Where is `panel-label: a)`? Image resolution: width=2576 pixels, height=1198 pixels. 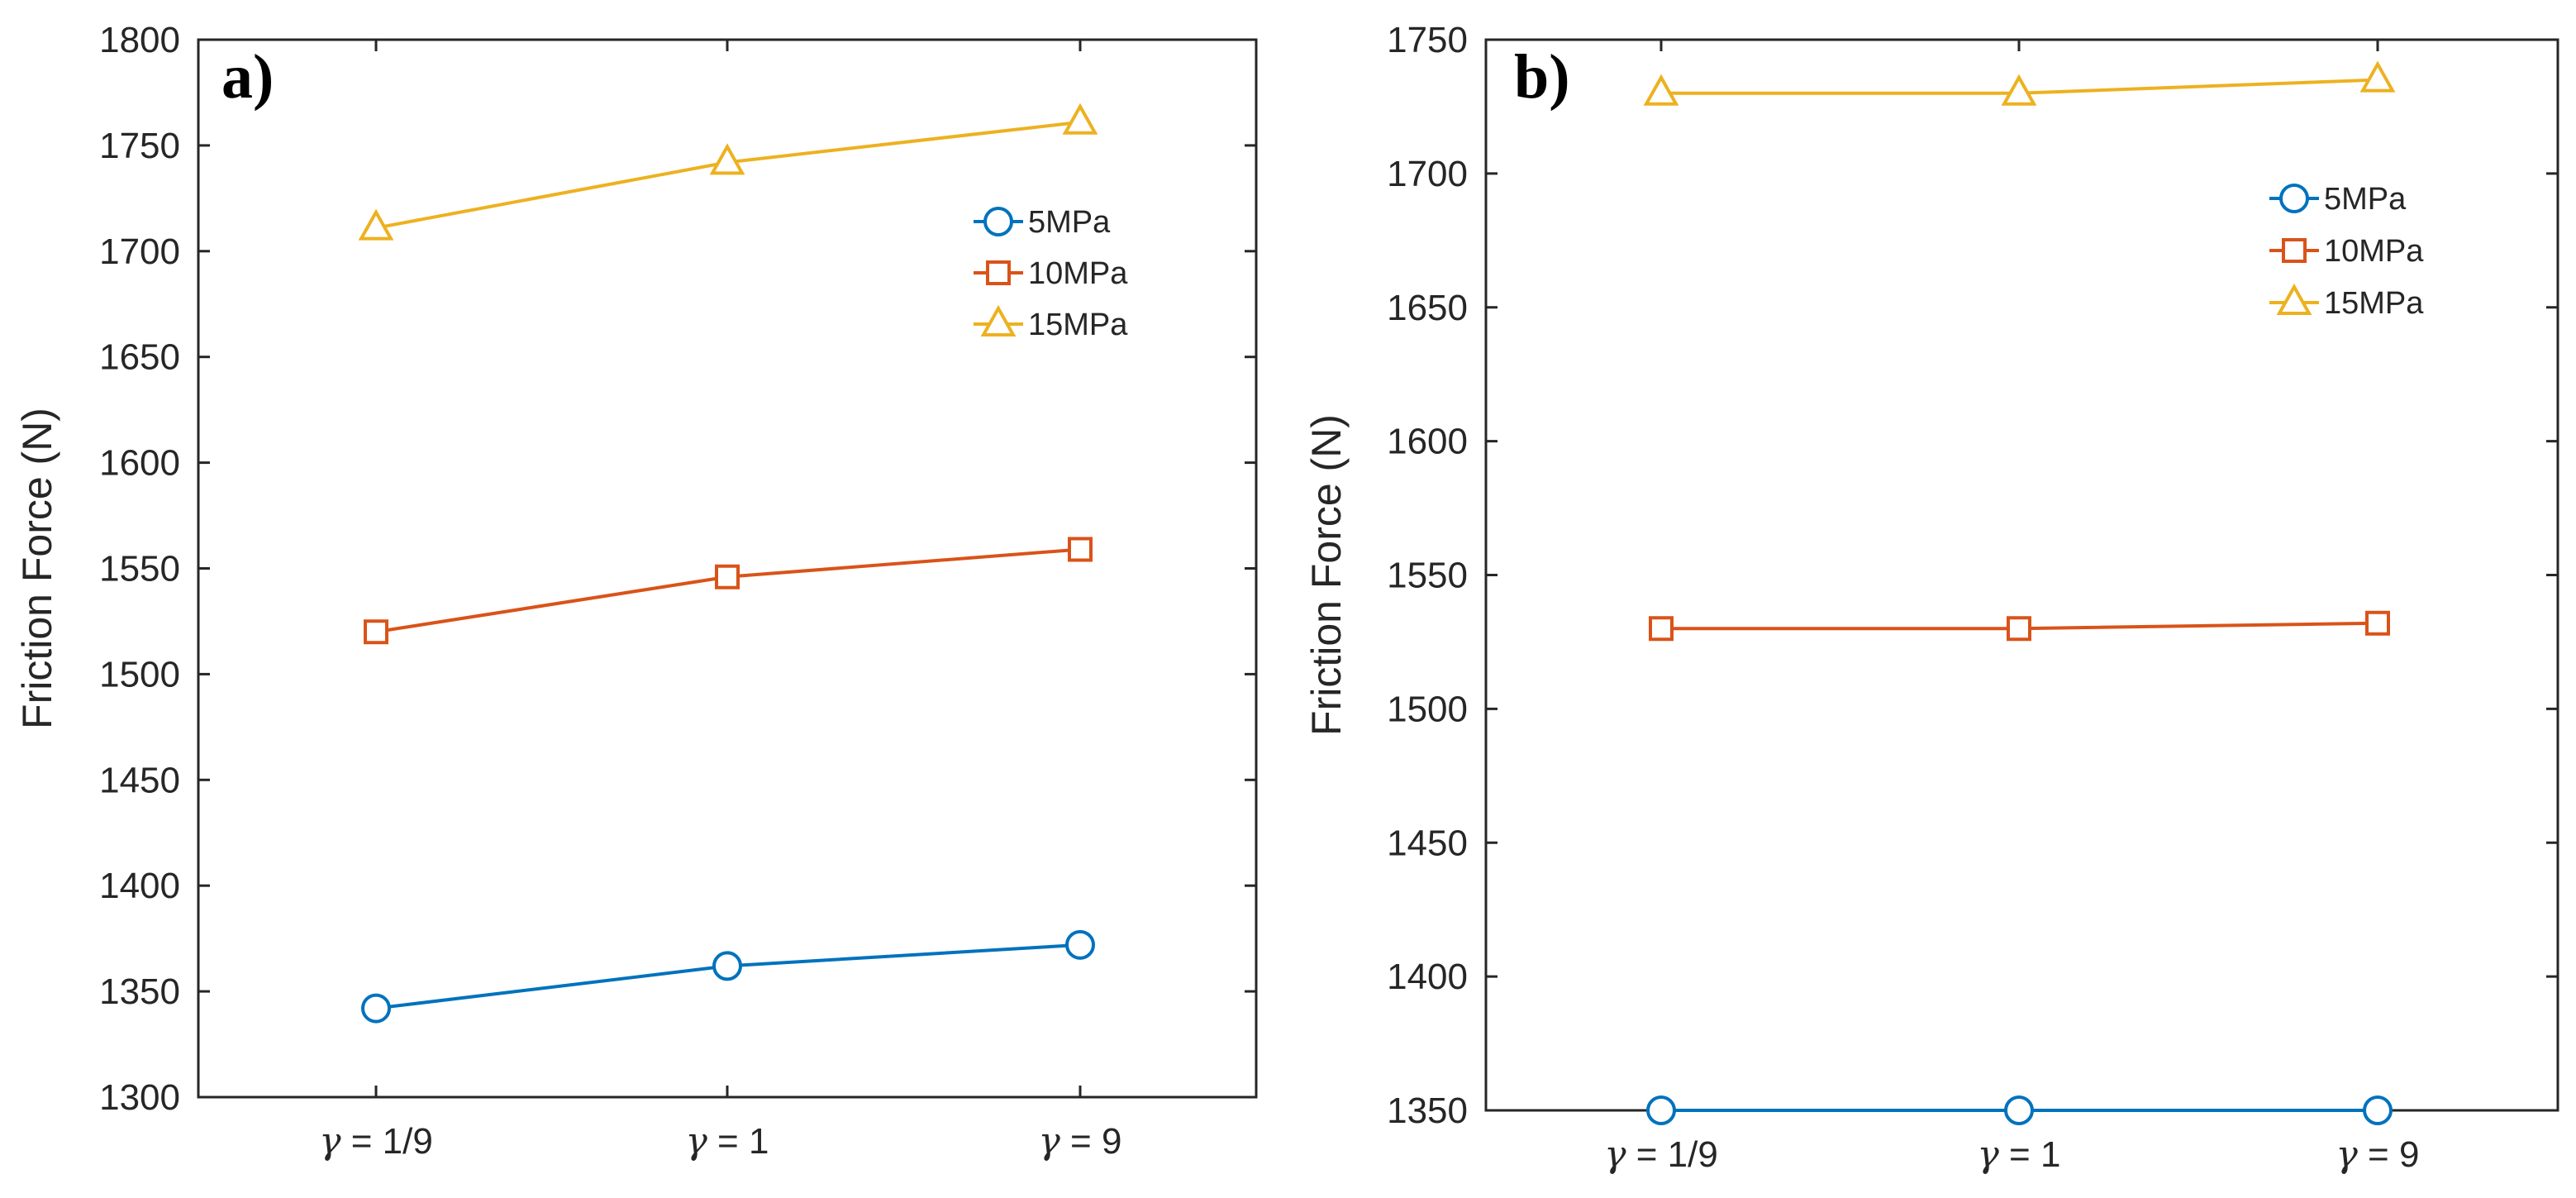 panel-label: a) is located at coordinates (248, 77).